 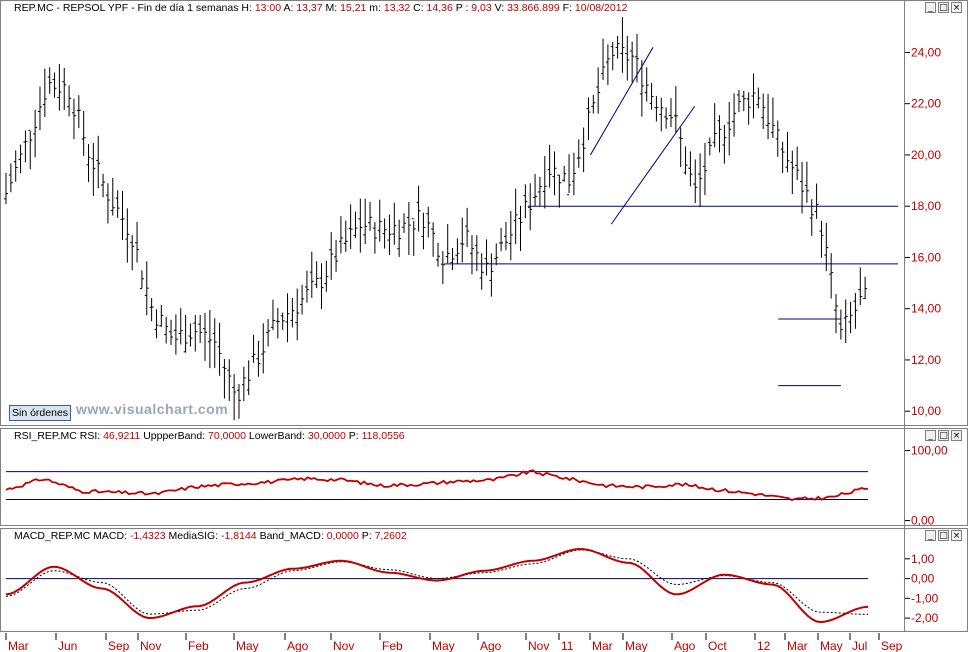 I want to click on vol-value: 33.866.899, so click(x=533, y=8).